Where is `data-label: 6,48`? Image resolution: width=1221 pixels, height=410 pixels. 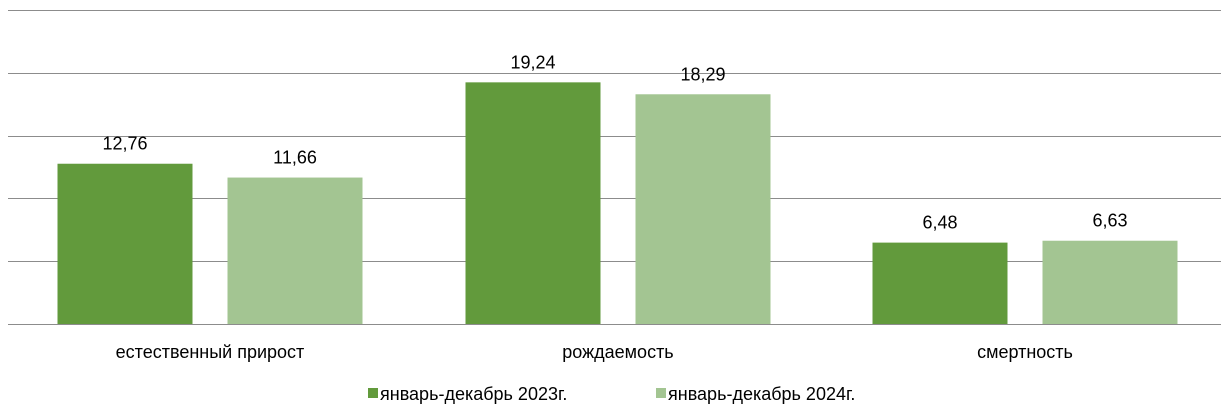
data-label: 6,48 is located at coordinates (939, 223).